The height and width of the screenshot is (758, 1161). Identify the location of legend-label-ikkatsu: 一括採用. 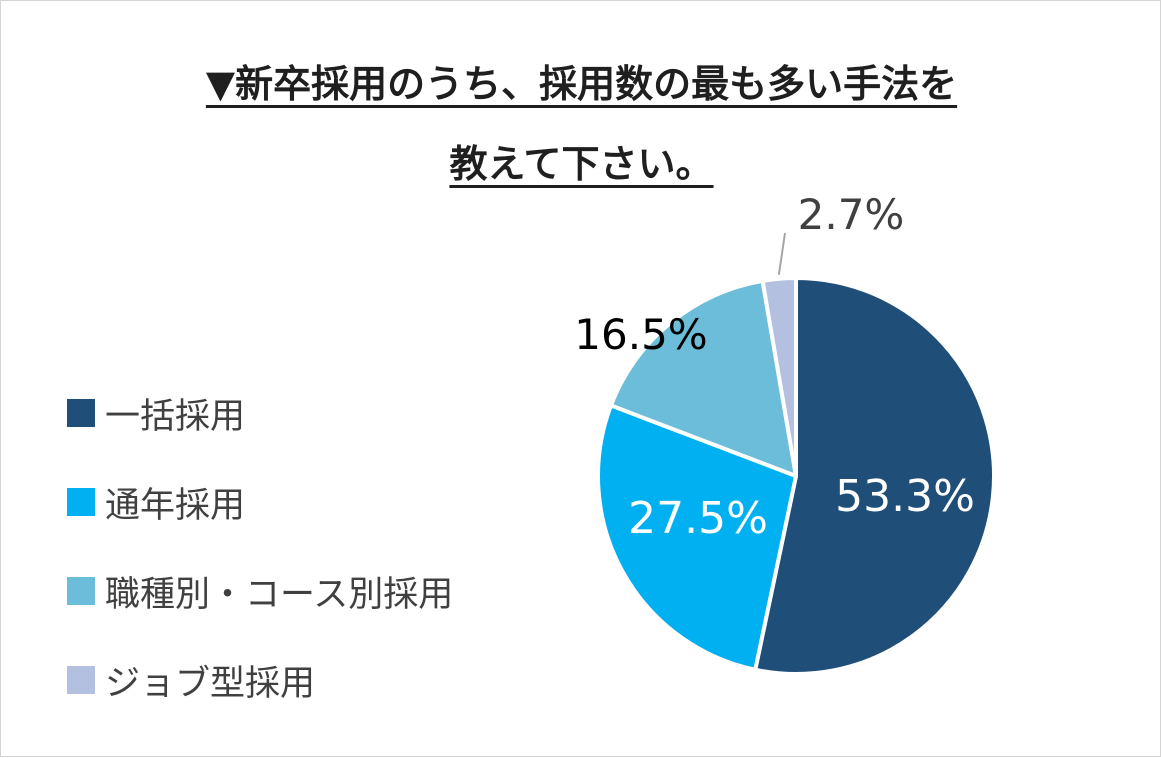
(175, 416).